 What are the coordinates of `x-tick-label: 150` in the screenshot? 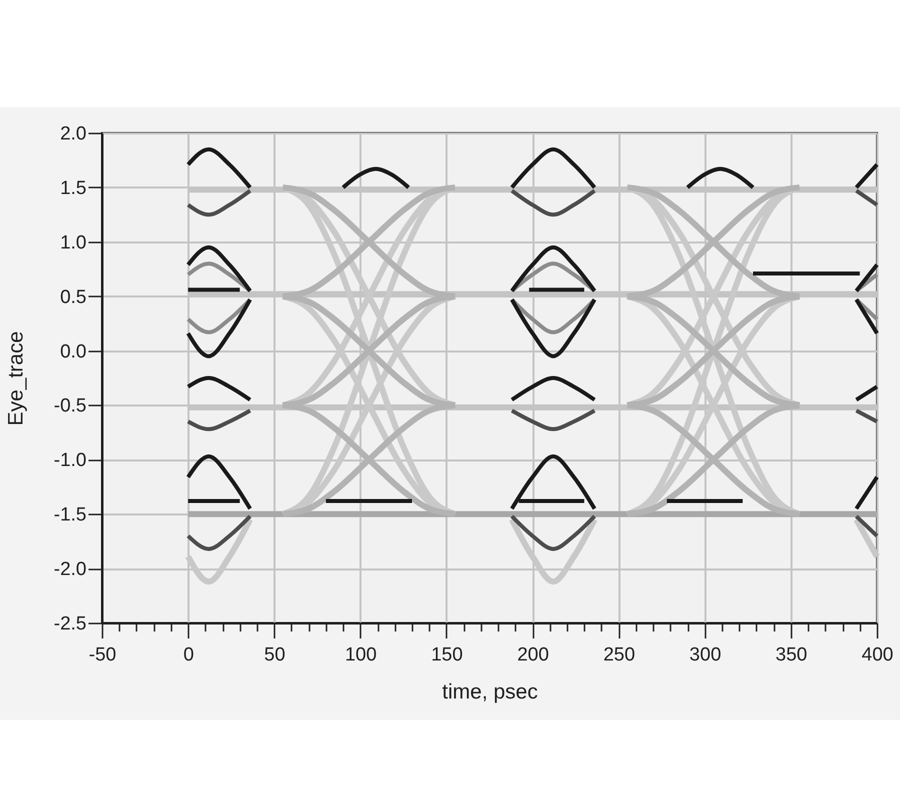 It's located at (447, 655).